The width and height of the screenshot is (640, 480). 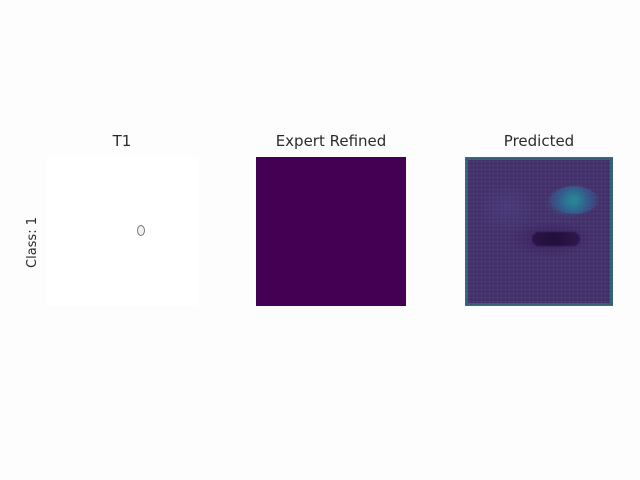 What do you see at coordinates (122, 141) in the screenshot?
I see `t1-title: T1` at bounding box center [122, 141].